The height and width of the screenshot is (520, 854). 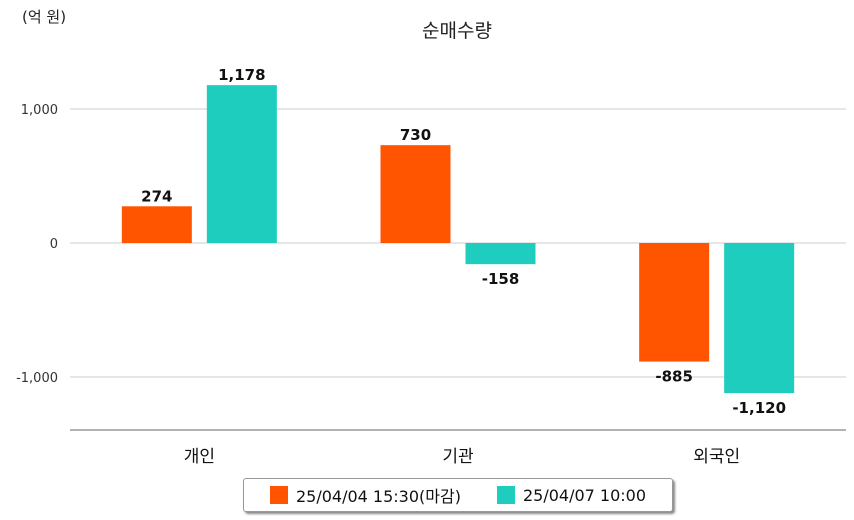 I want to click on y-tick-label: 0, so click(x=54, y=244).